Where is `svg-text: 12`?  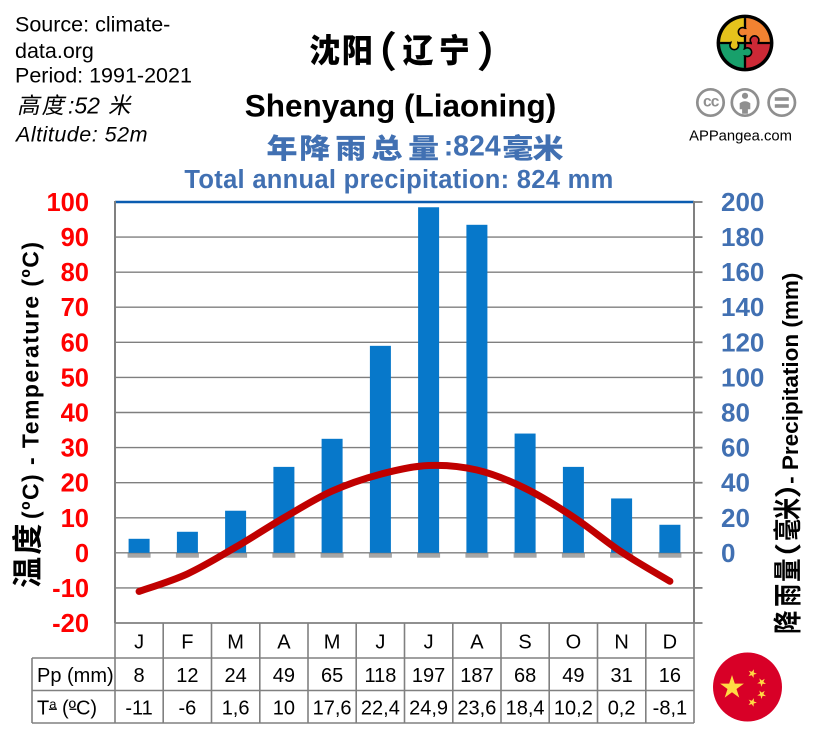 svg-text: 12 is located at coordinates (187, 676).